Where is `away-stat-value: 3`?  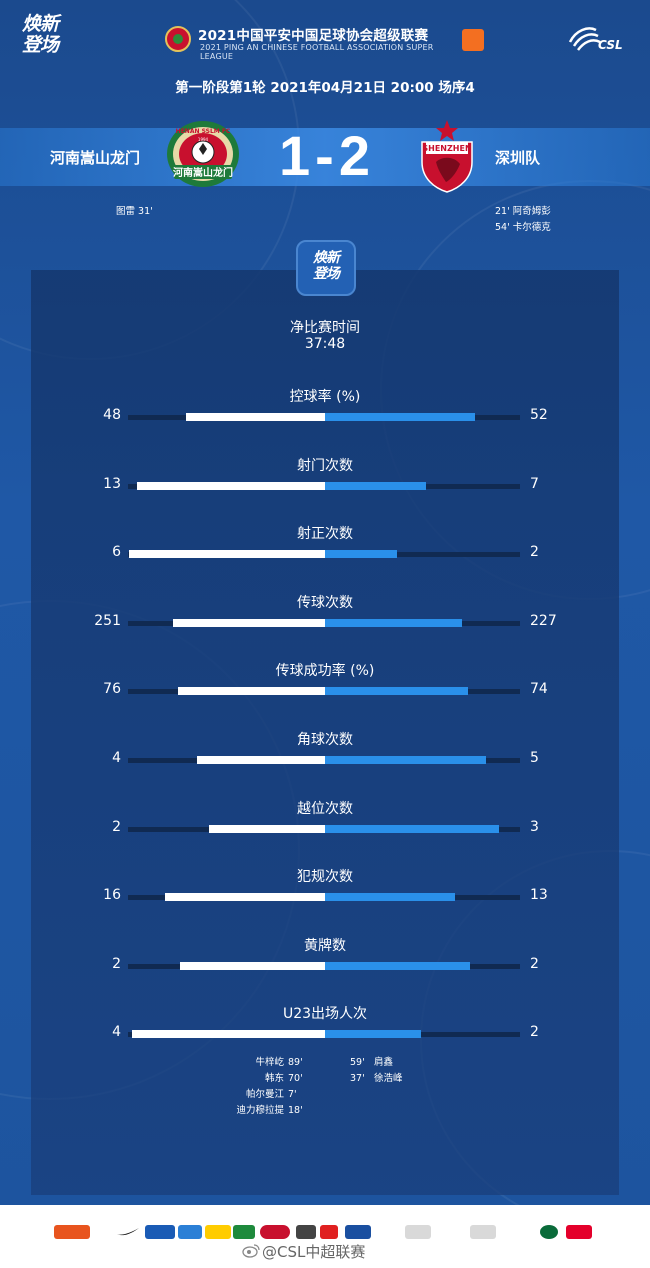
away-stat-value: 3 is located at coordinates (534, 827).